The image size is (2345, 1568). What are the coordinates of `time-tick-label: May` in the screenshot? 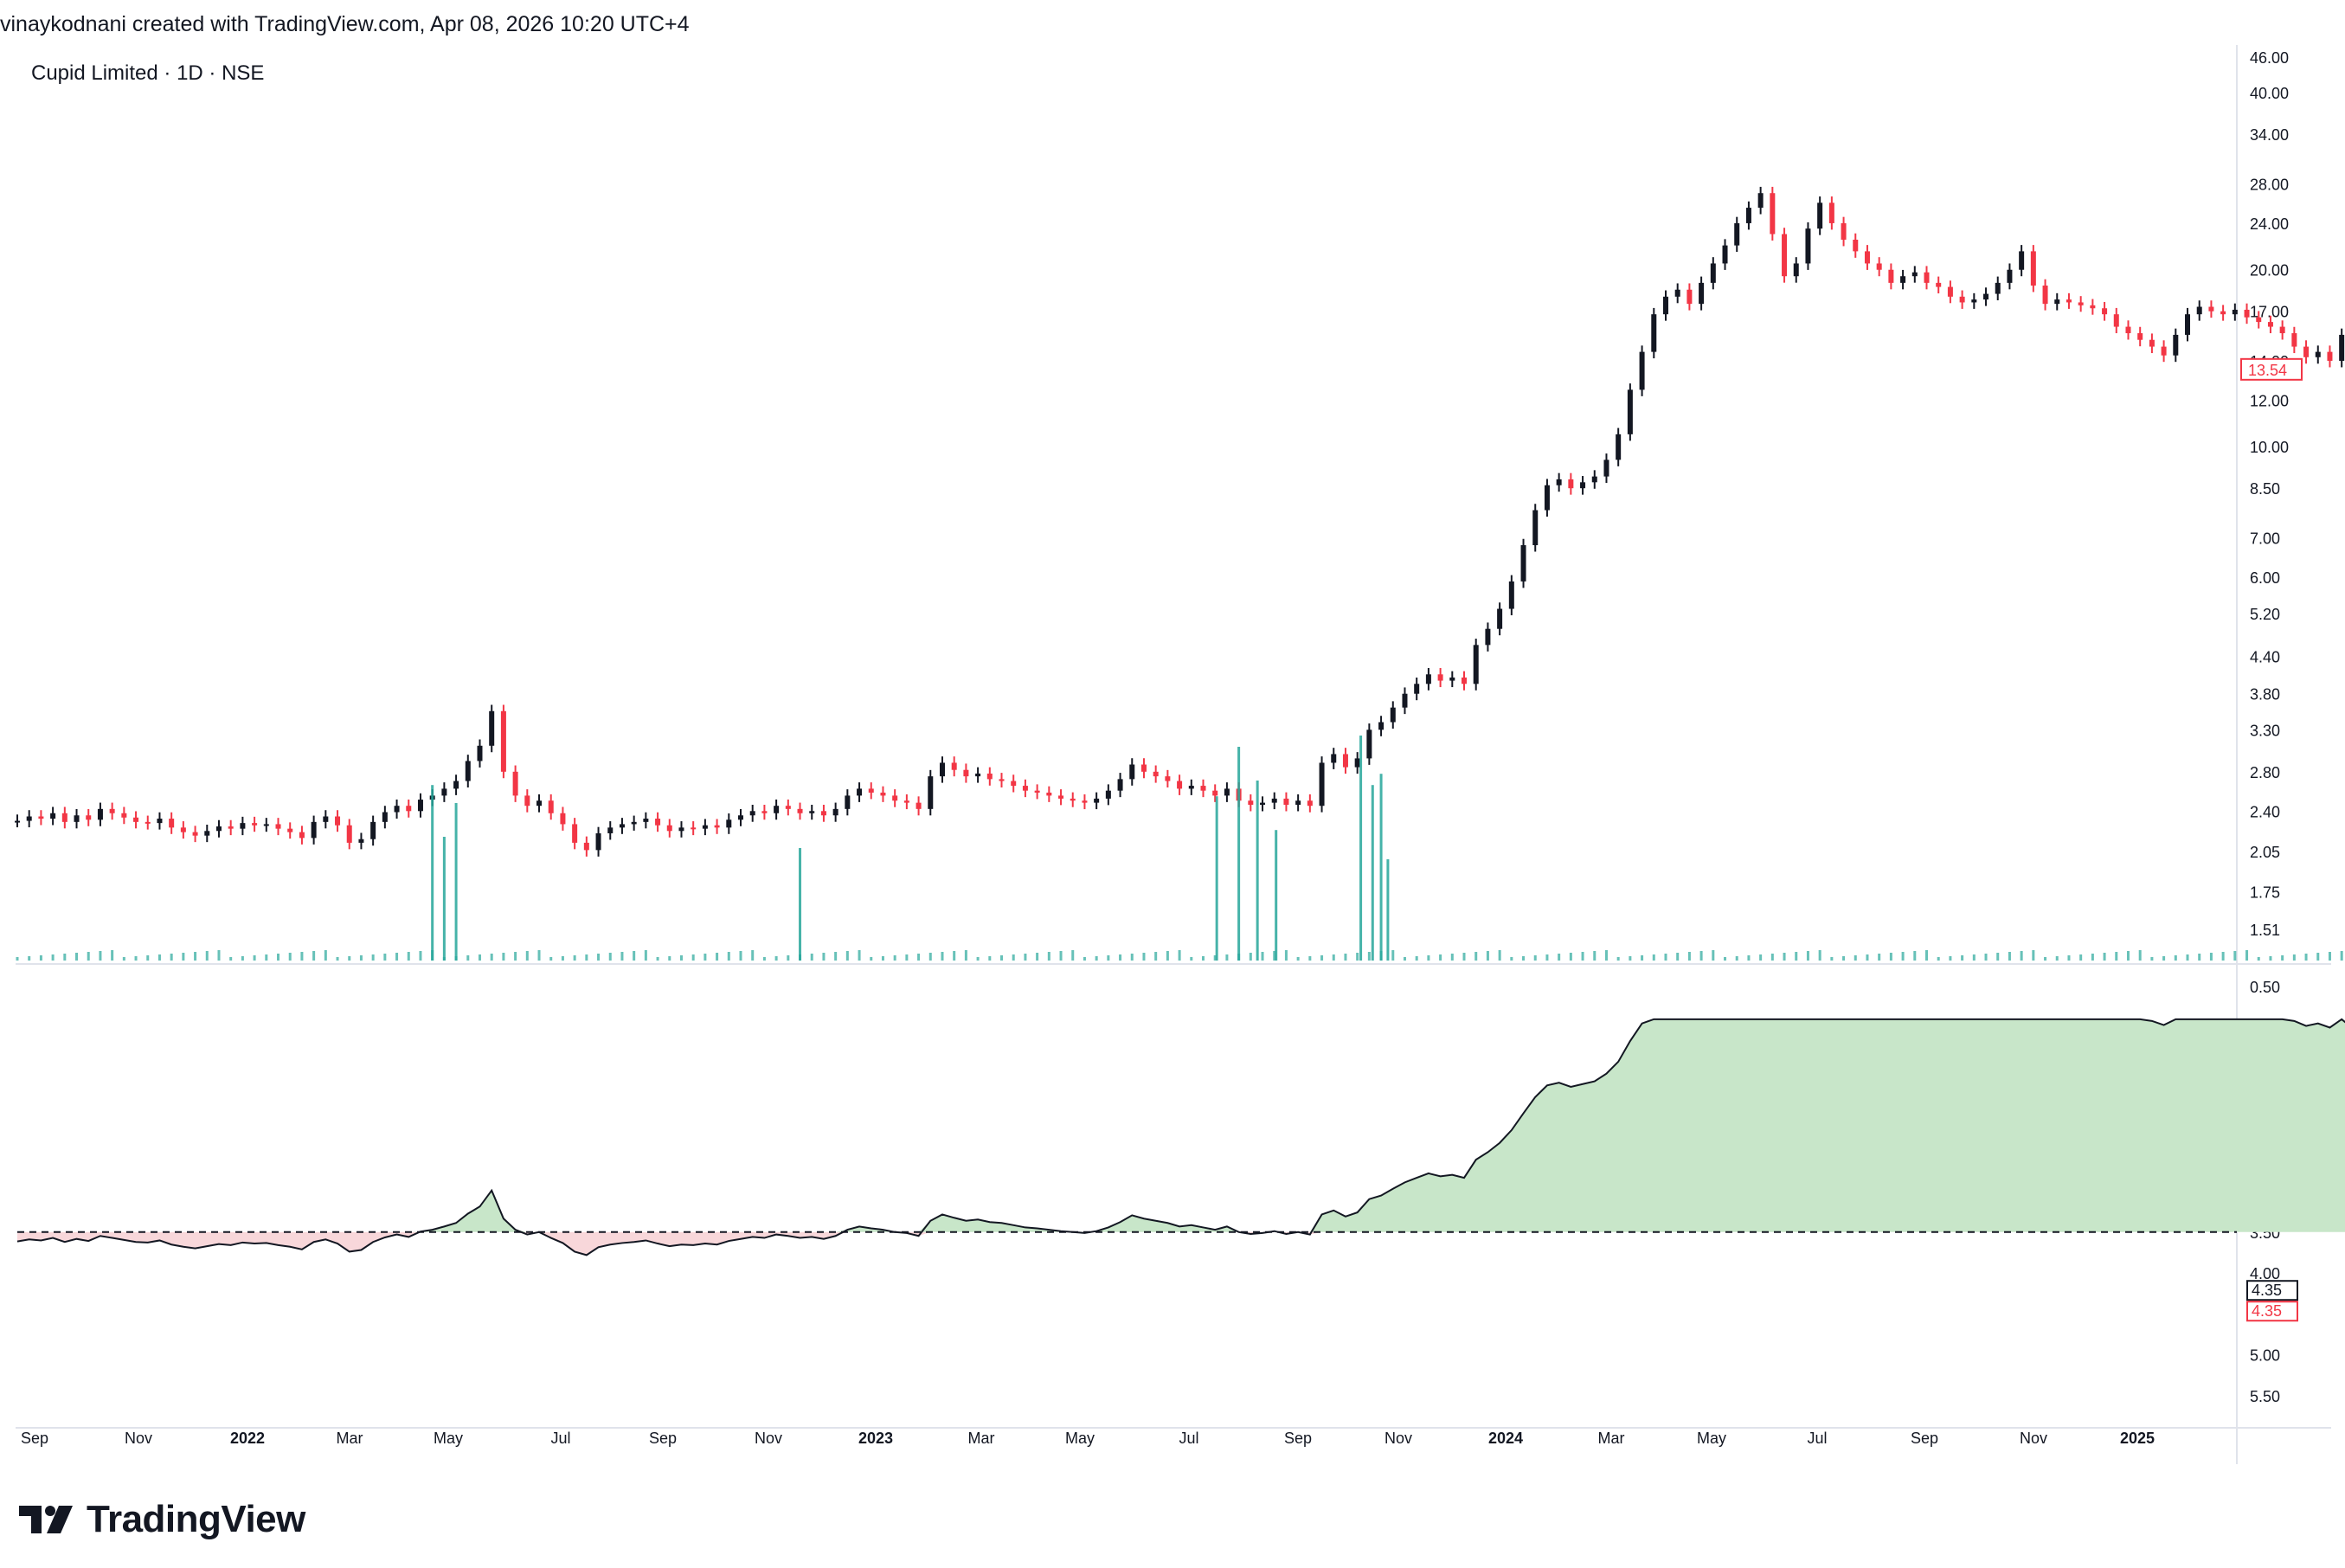 It's located at (448, 1438).